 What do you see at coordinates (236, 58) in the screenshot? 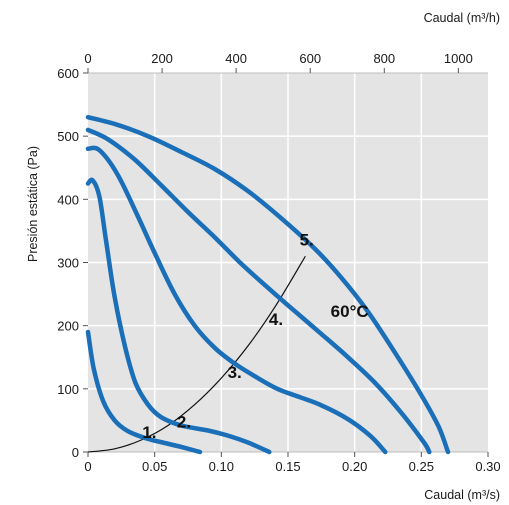
I see `top-tick-label: 400` at bounding box center [236, 58].